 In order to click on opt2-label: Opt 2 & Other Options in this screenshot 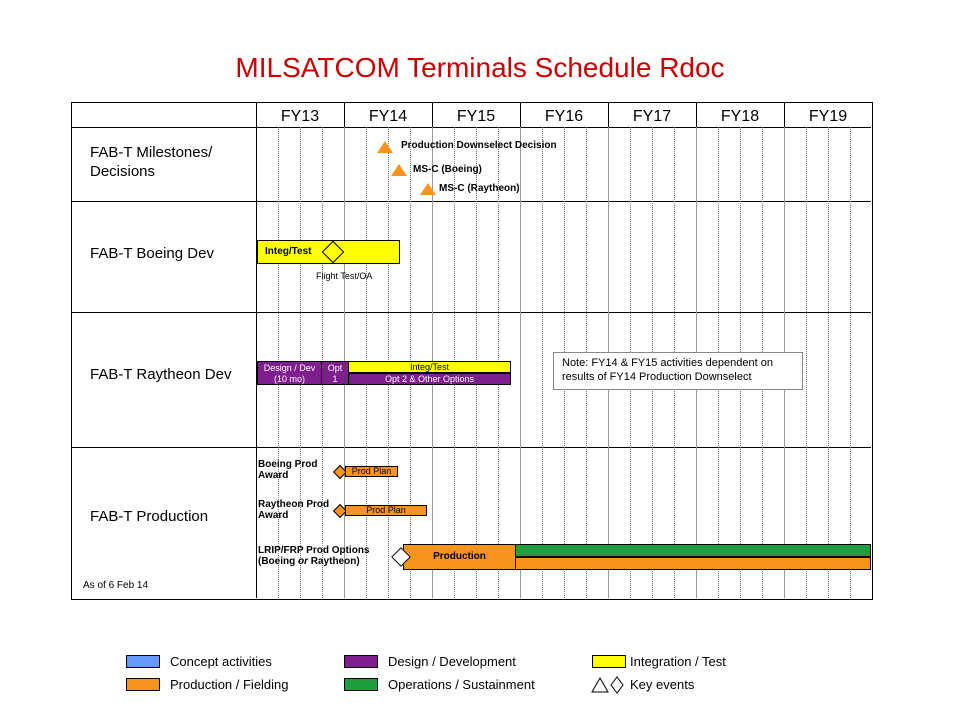, I will do `click(429, 379)`.